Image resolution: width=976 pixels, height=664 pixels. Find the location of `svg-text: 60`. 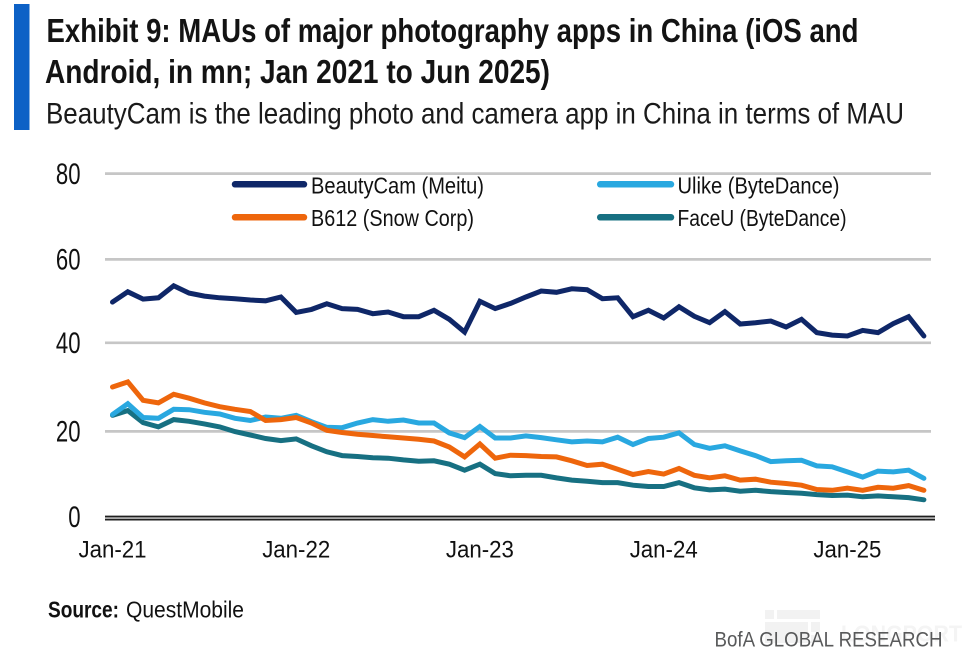

svg-text: 60 is located at coordinates (68, 260).